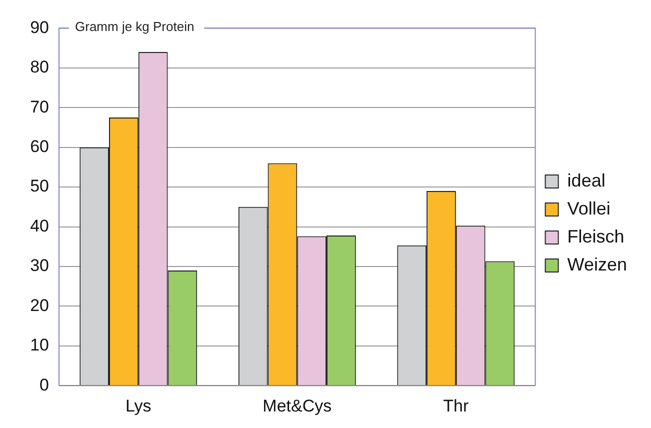  What do you see at coordinates (586, 180) in the screenshot?
I see `legend-label: ideal` at bounding box center [586, 180].